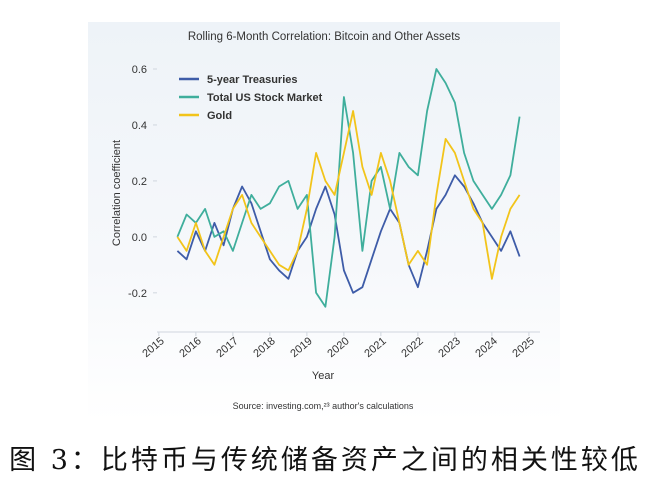  I want to click on y-axis-label: Correlation coefficient, so click(117, 193).